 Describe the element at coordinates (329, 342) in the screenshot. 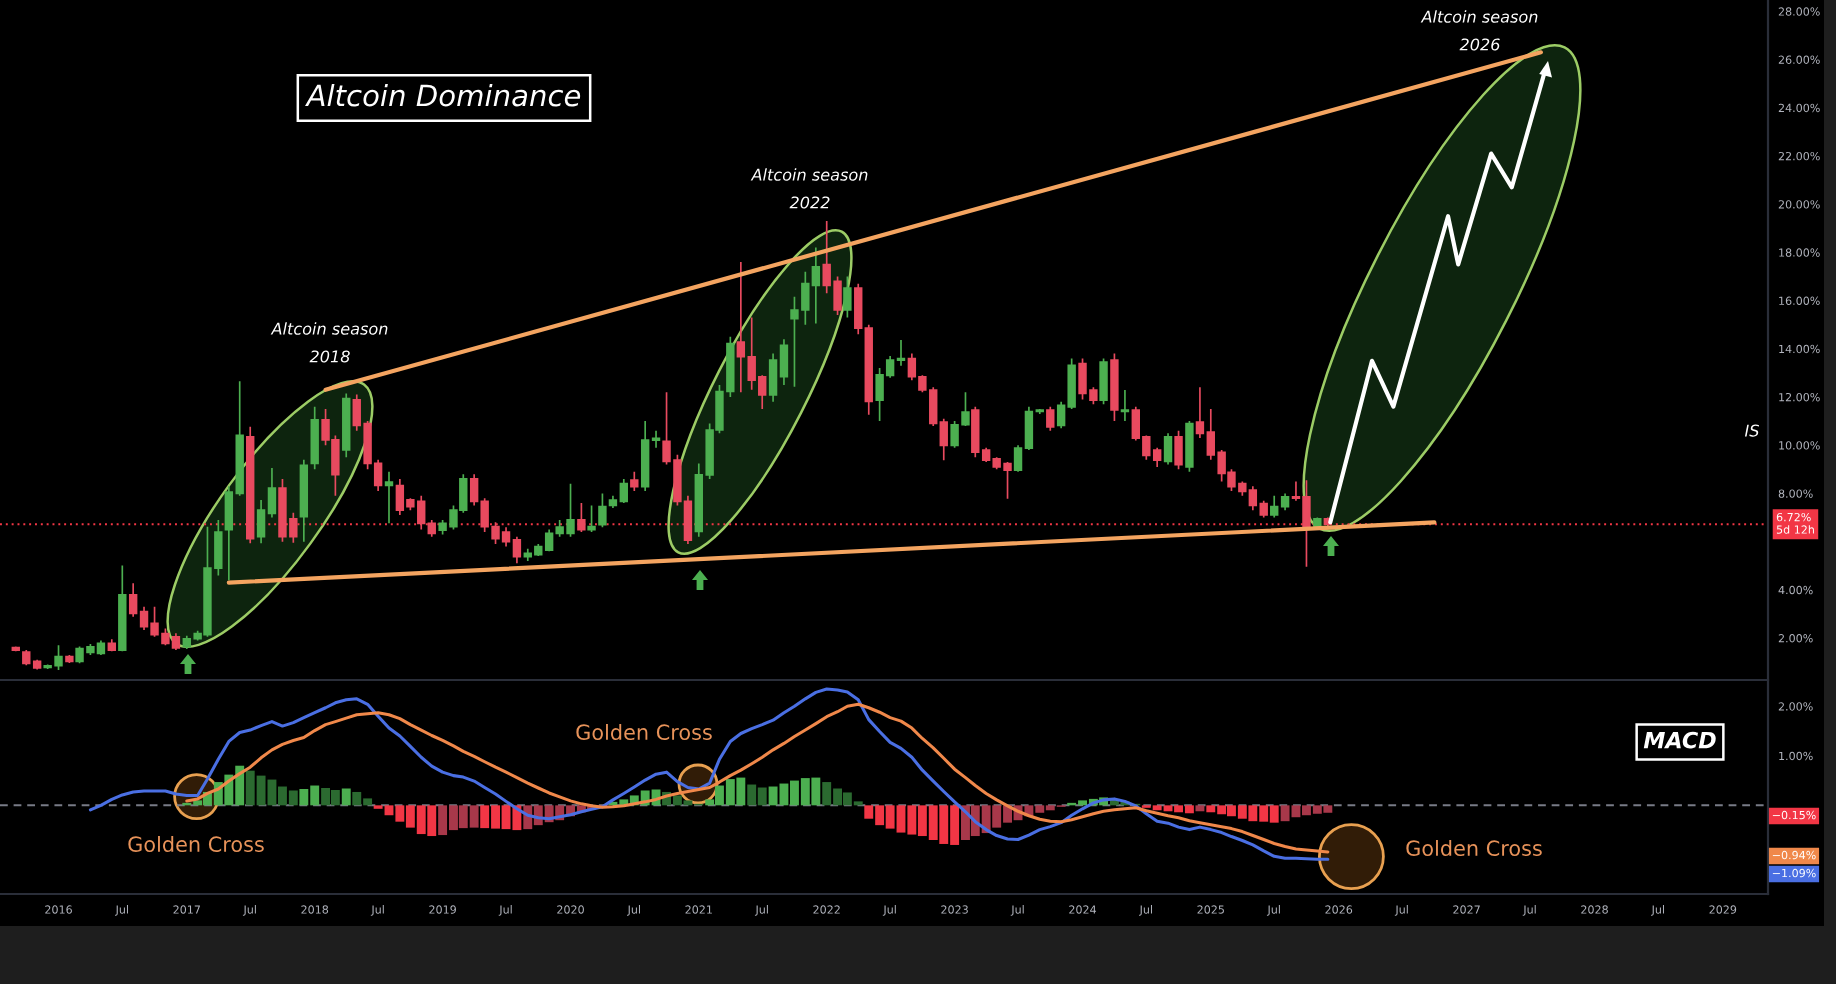

I see `annotation: Altcoin season 2018` at that location.